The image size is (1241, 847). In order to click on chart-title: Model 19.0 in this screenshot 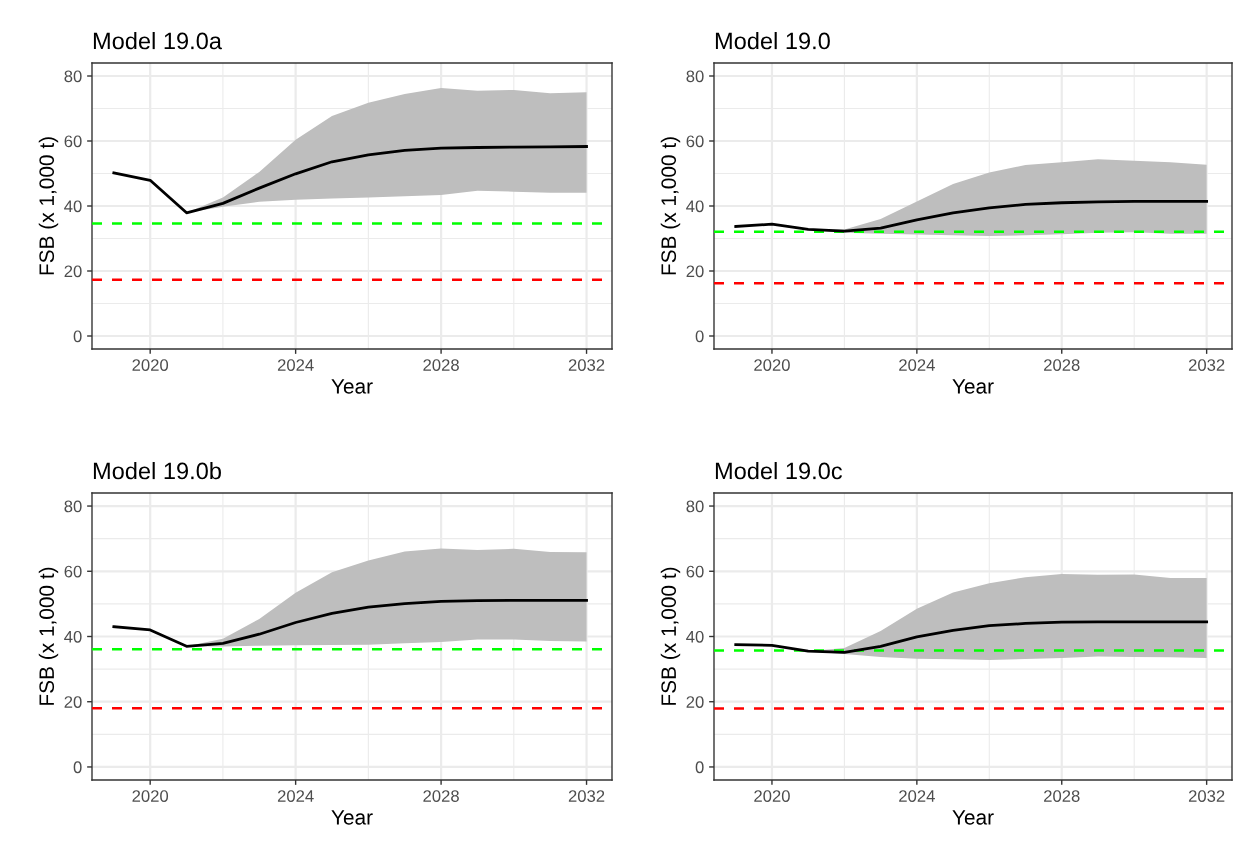, I will do `click(772, 41)`.